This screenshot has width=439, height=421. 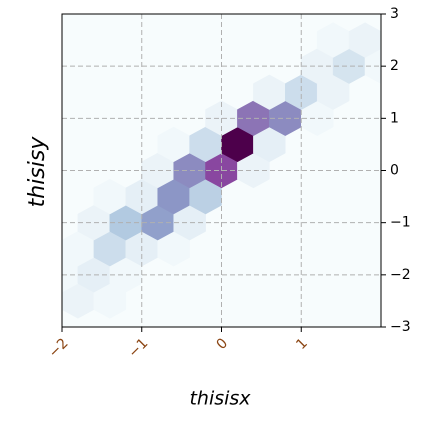 I want to click on x-tick-label: −2, so click(x=59, y=348).